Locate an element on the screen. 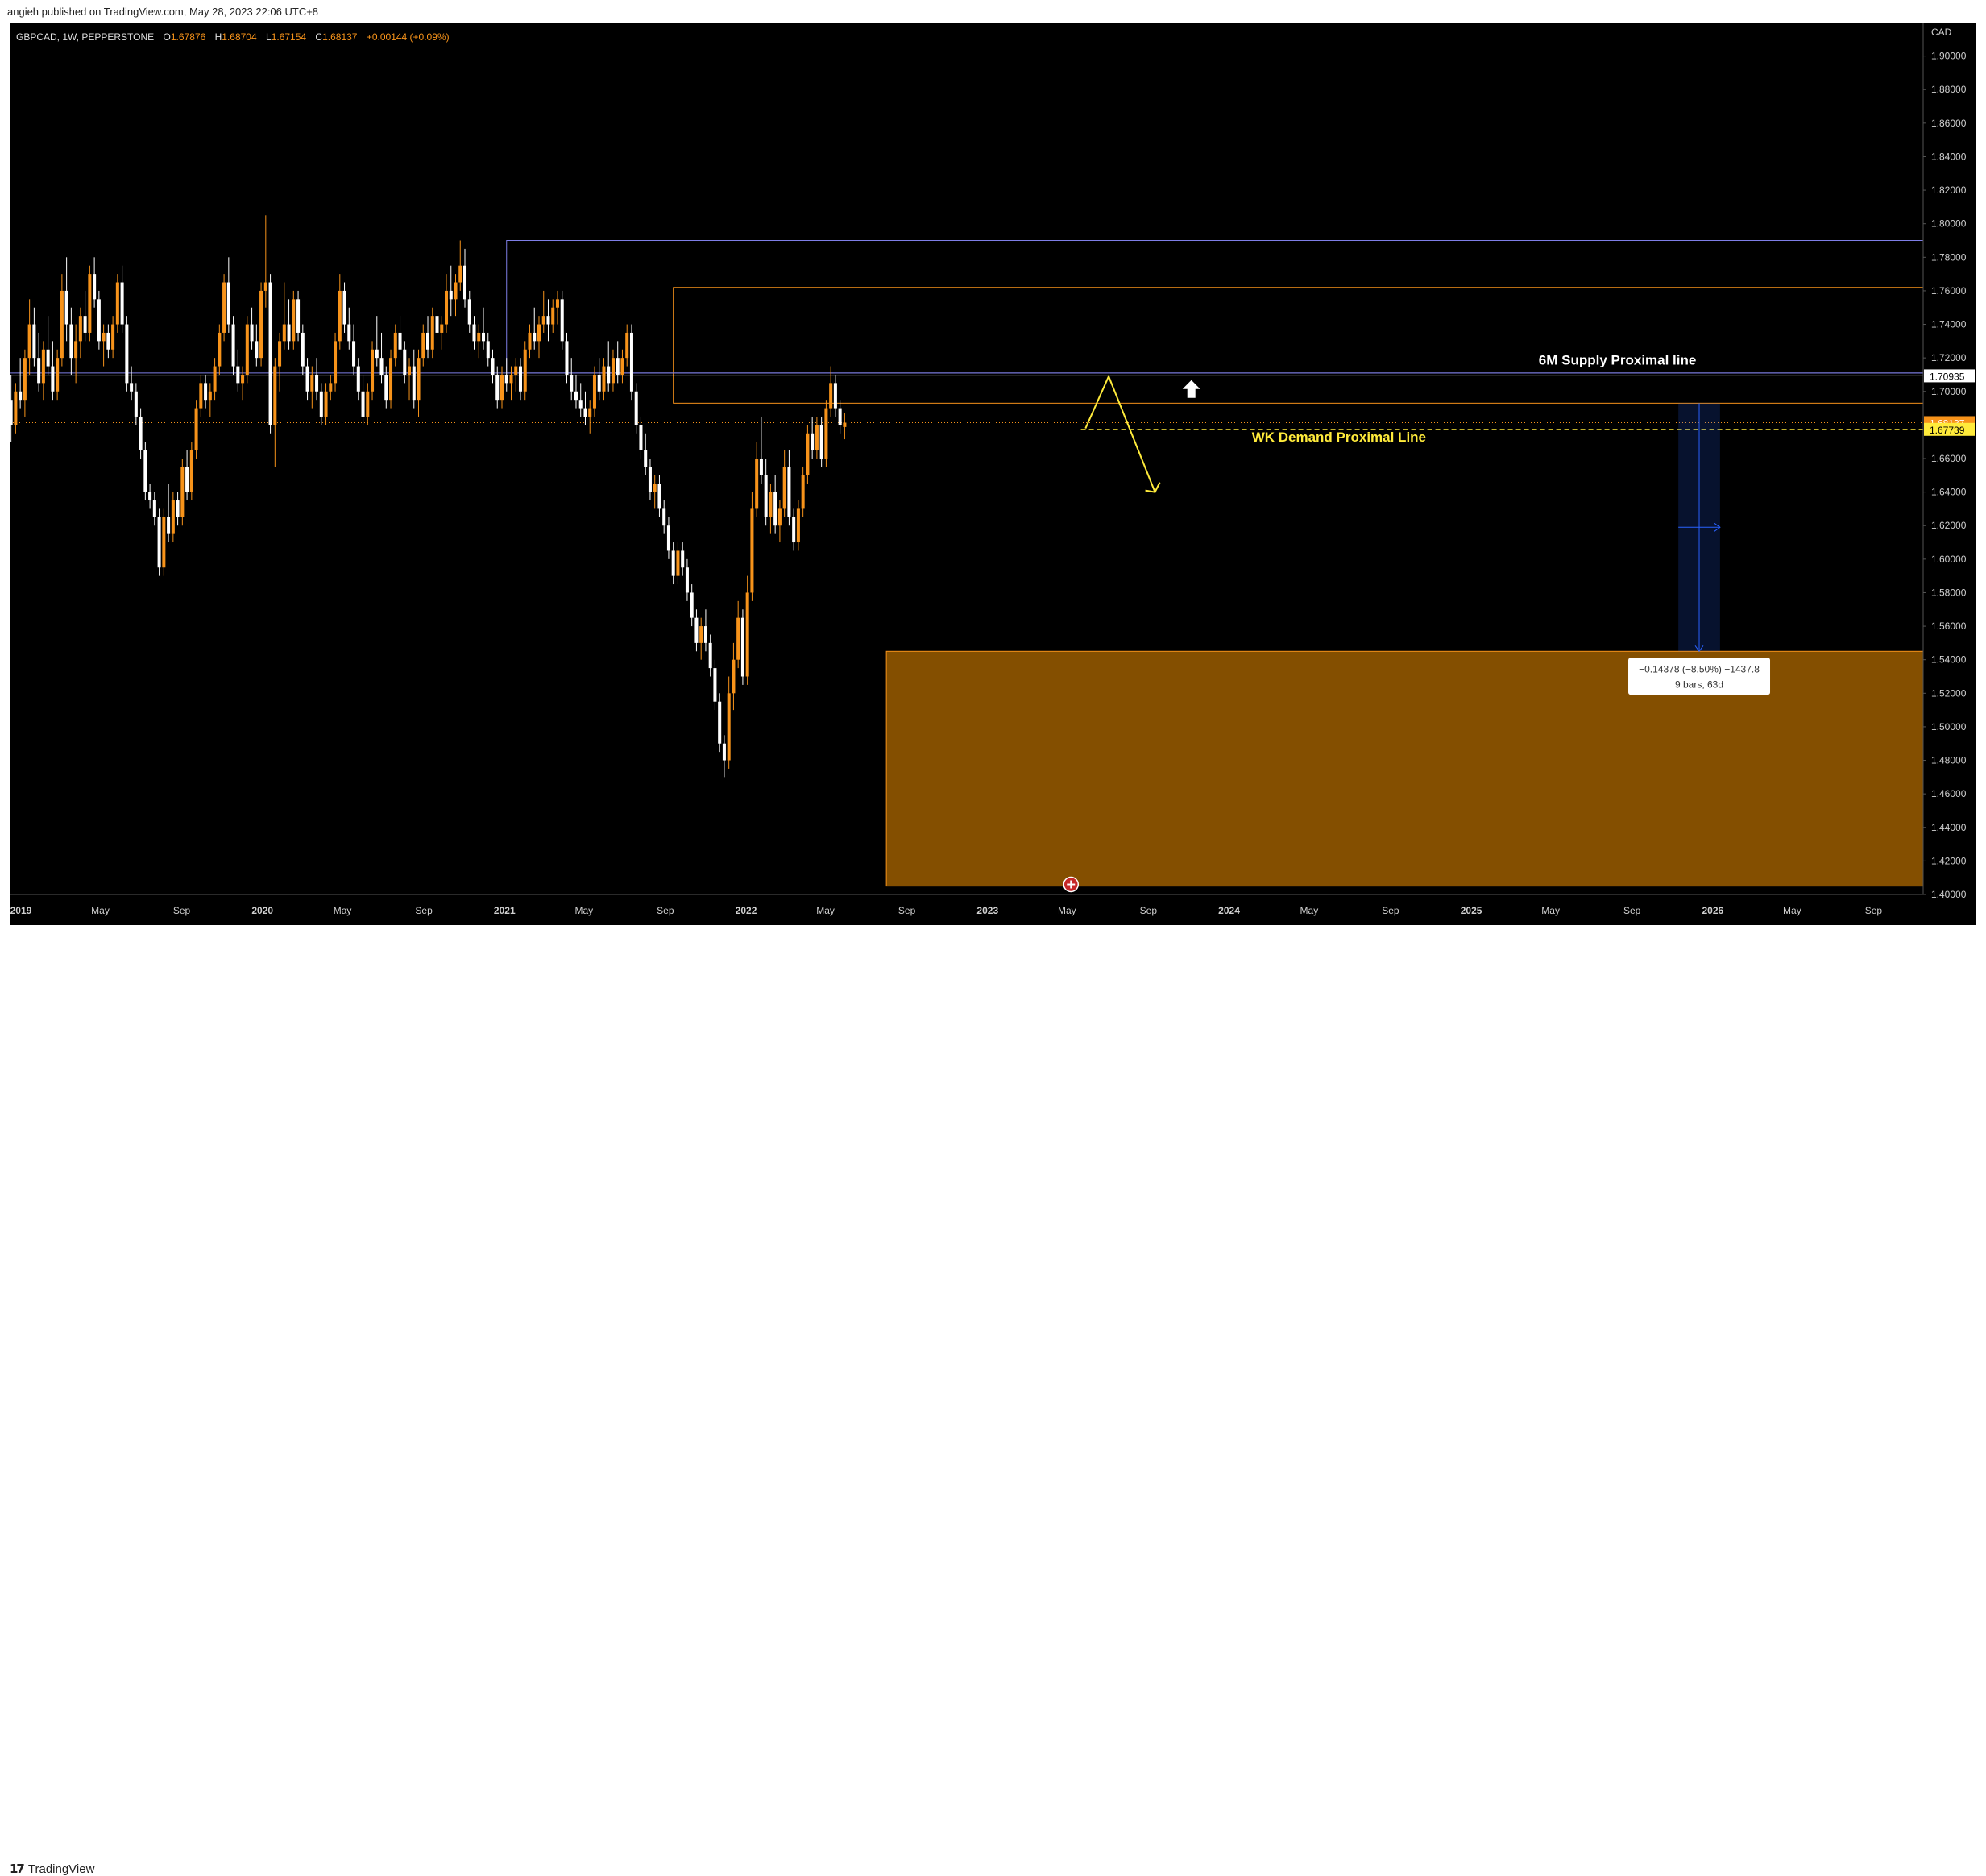  tradingview-logo: 17 TradingView is located at coordinates (52, 1868).